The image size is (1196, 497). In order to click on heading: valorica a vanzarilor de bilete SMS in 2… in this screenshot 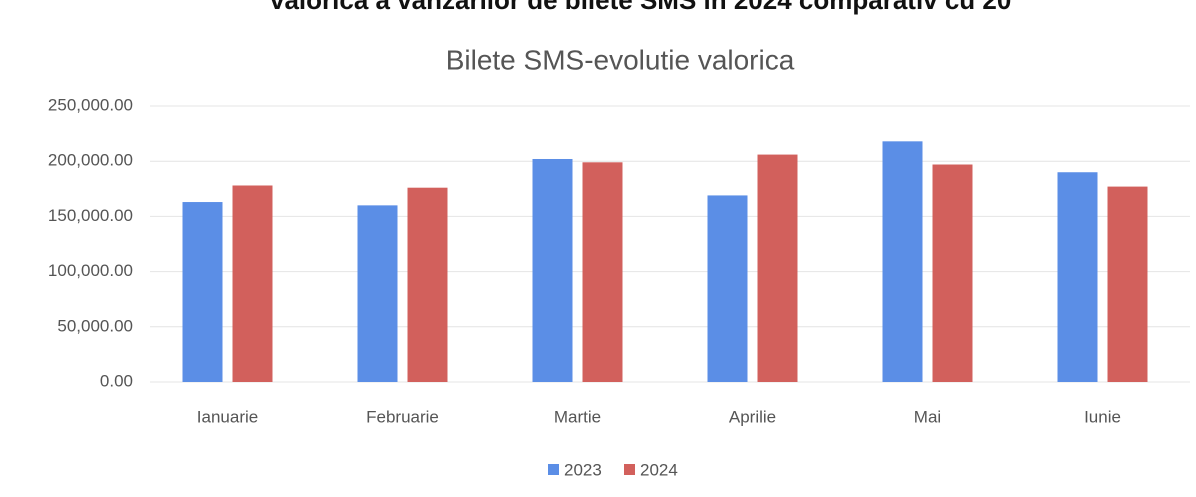, I will do `click(640, 7)`.